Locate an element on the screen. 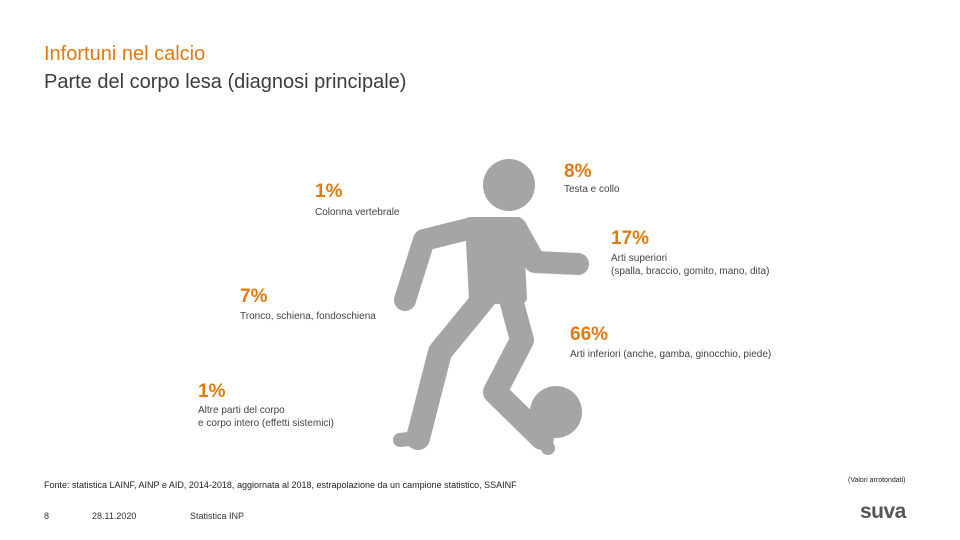 Image resolution: width=960 pixels, height=540 pixels. page-number: 8 is located at coordinates (47, 516).